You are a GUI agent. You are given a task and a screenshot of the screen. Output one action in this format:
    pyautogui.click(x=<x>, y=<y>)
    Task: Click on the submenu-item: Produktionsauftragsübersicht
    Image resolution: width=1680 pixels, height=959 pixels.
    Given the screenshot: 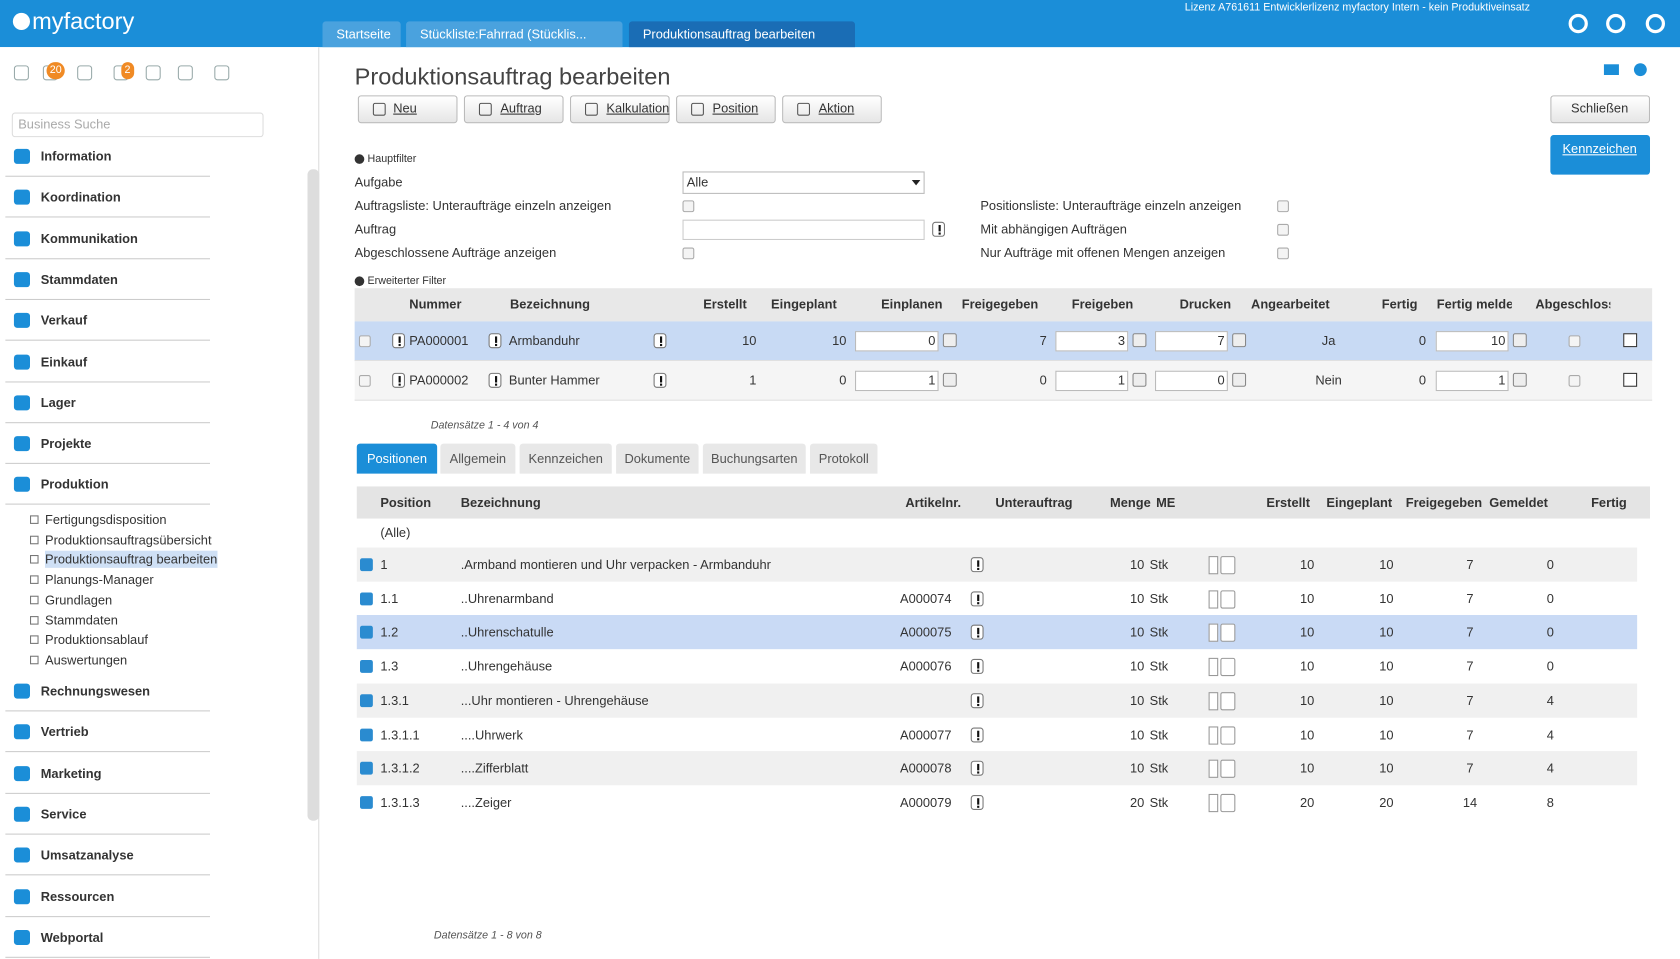 What is the action you would take?
    pyautogui.click(x=128, y=539)
    